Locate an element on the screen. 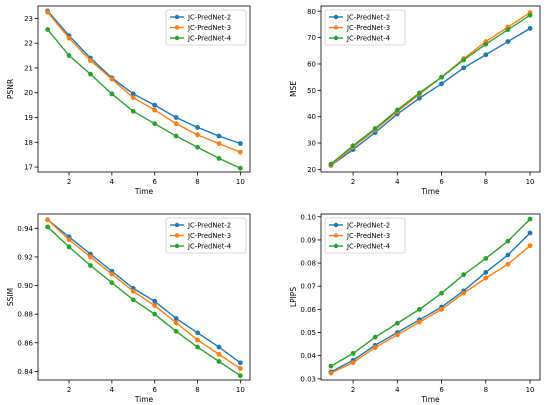 The height and width of the screenshot is (405, 550). lpips-ytick-label: 0.03 is located at coordinates (308, 379).